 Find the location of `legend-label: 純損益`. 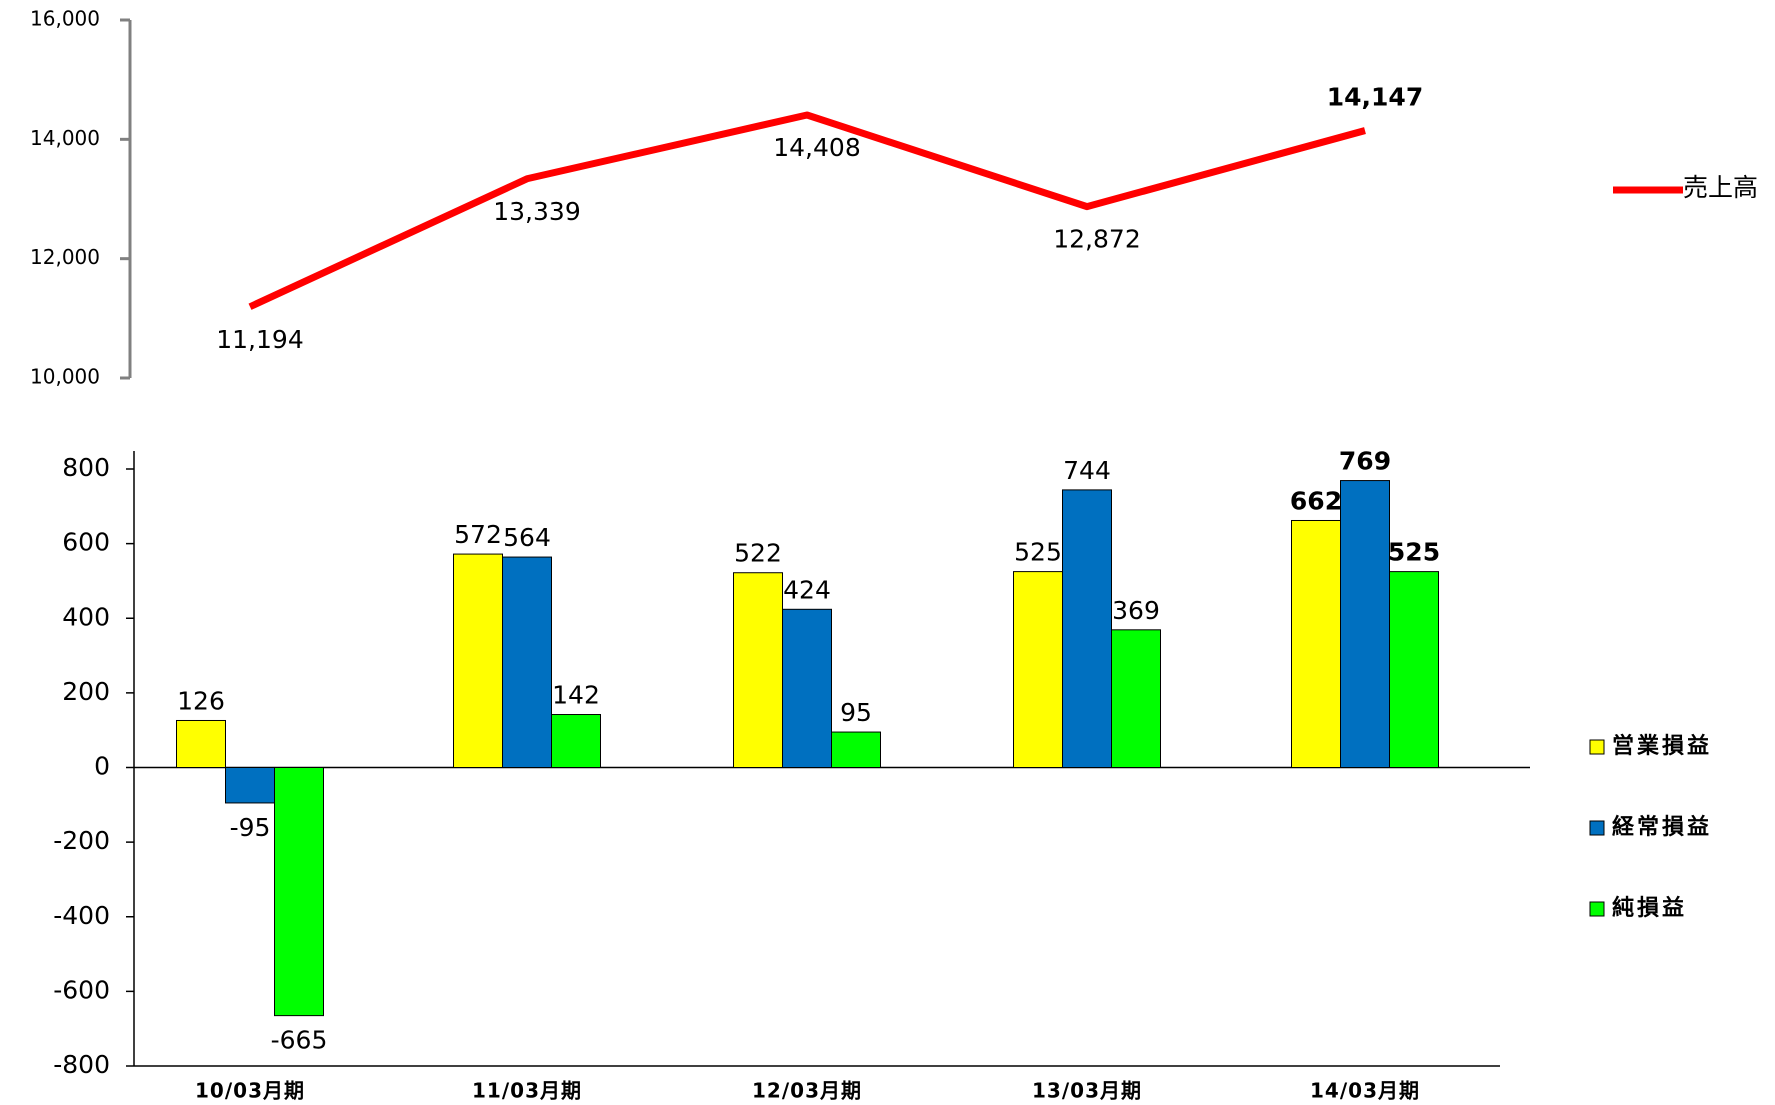

legend-label: 純損益 is located at coordinates (1649, 908).